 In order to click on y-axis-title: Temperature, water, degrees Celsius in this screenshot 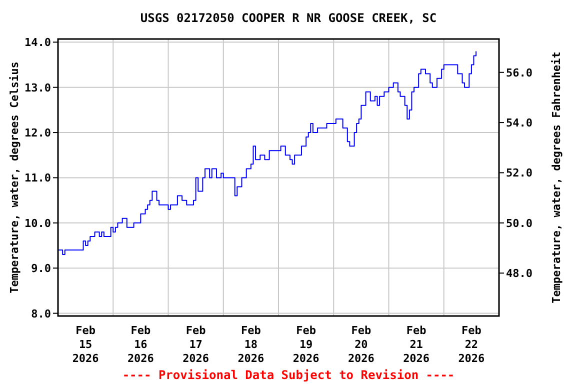, I will do `click(14, 178)`.